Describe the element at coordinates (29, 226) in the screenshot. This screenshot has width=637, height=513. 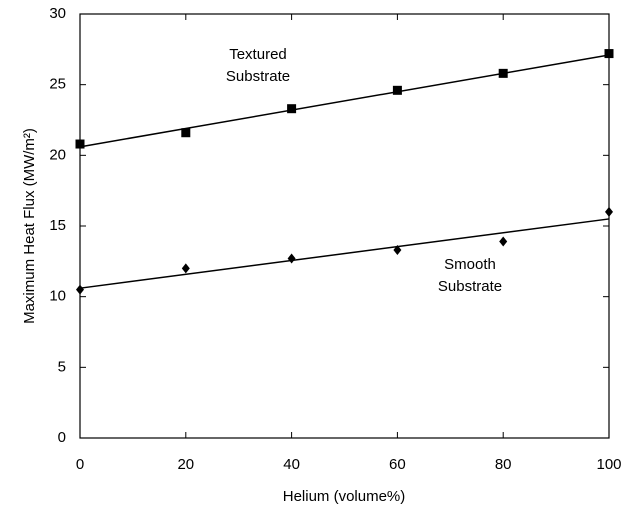
I see `y-axis-title: Maximum Heat Flux (MW/m²)` at that location.